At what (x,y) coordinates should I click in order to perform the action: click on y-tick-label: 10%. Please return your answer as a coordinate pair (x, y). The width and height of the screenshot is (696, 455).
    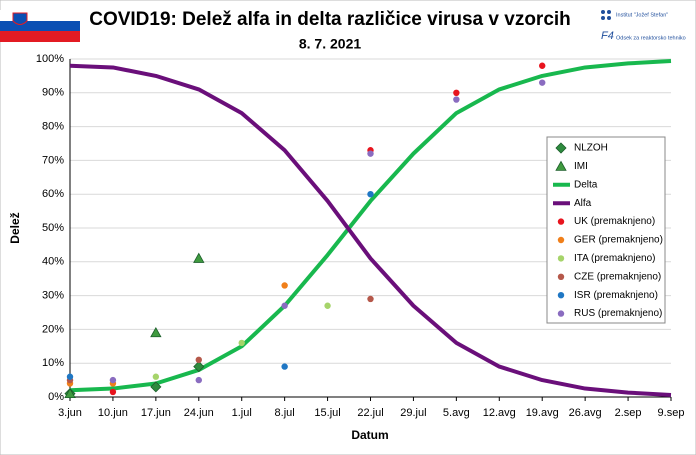
    Looking at the image, I should click on (53, 363).